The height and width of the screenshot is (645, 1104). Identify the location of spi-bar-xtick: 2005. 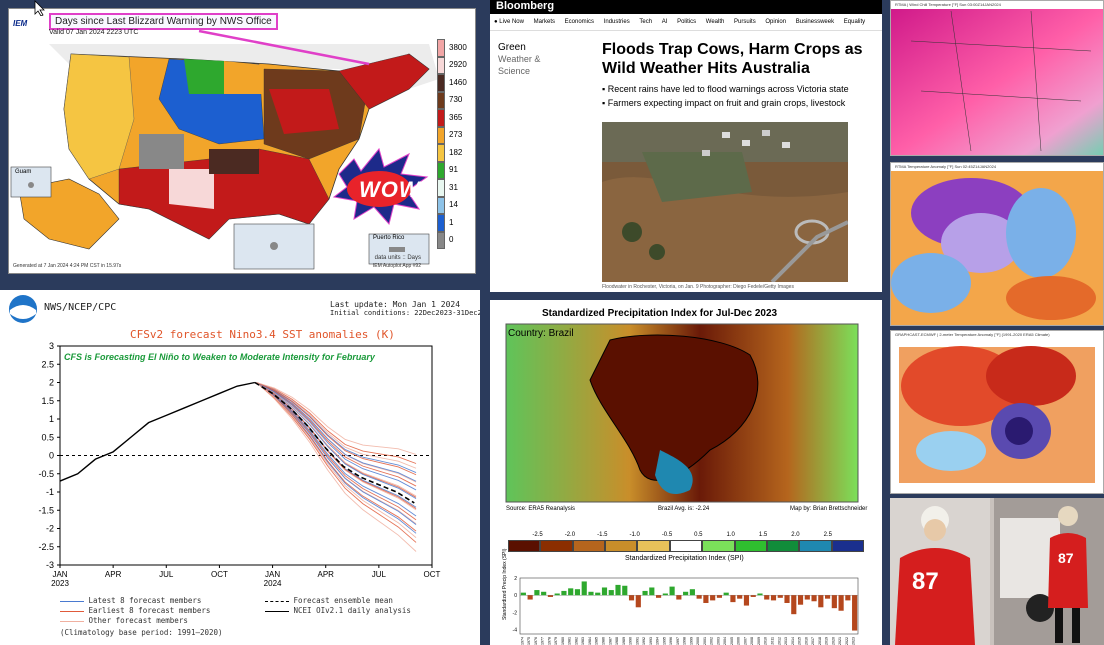
(732, 641).